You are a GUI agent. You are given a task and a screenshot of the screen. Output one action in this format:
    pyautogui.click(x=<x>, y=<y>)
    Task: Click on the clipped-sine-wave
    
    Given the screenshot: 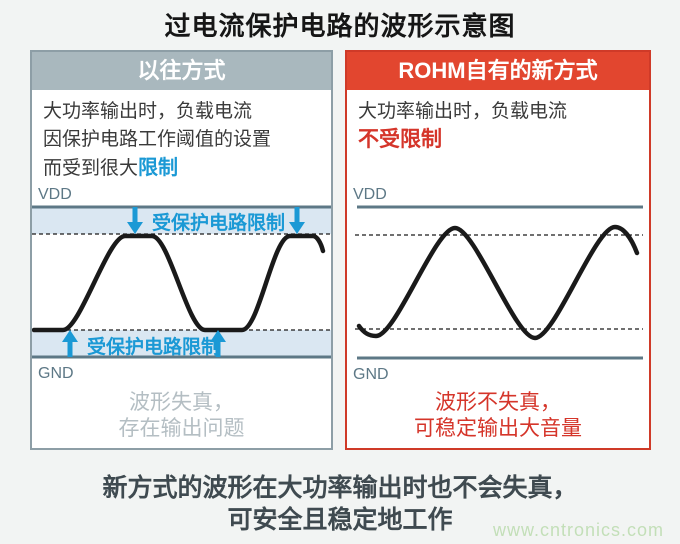 What is the action you would take?
    pyautogui.click(x=179, y=283)
    